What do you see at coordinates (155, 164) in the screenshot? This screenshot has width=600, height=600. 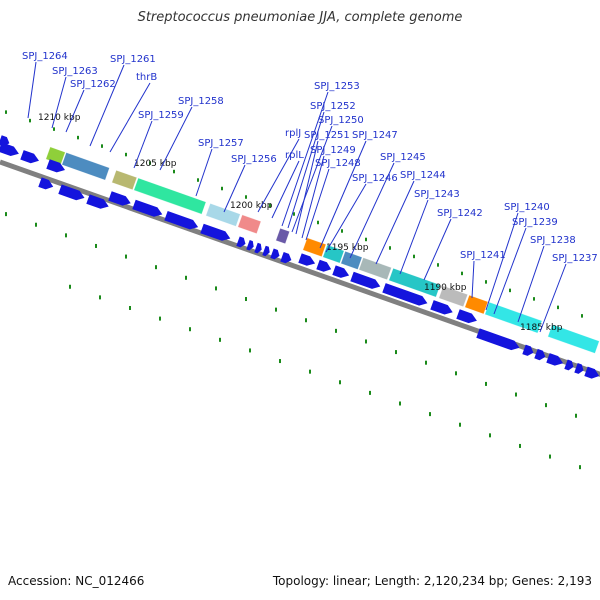 I see `kbp-label: 1205 kbp` at bounding box center [155, 164].